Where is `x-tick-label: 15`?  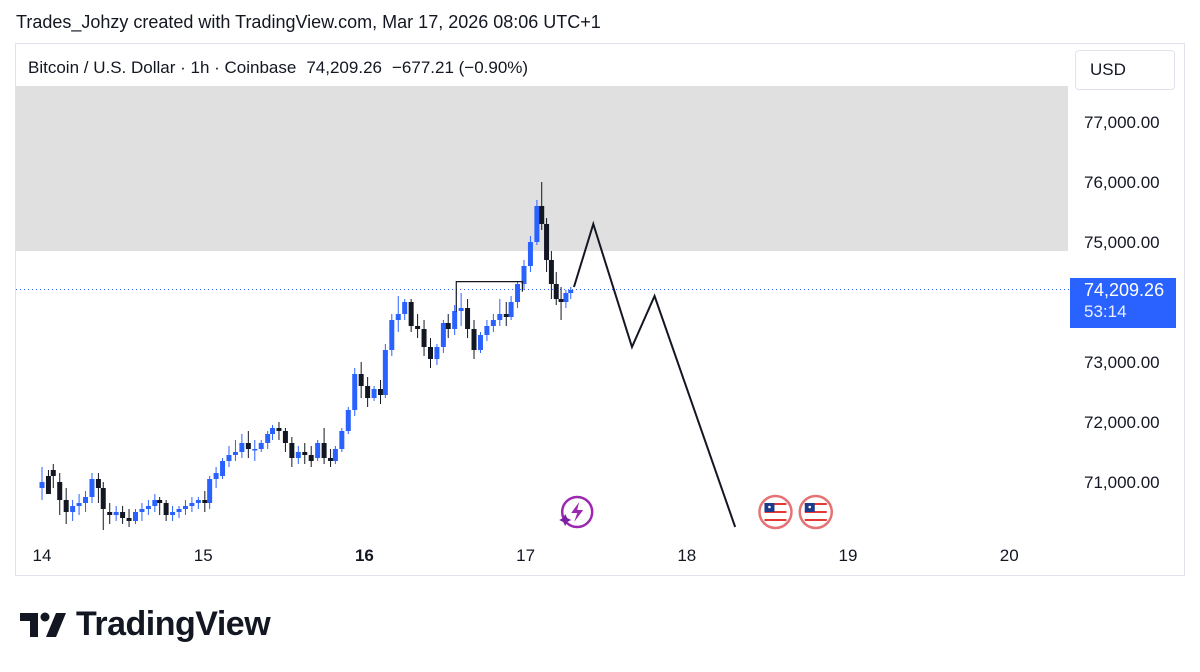 x-tick-label: 15 is located at coordinates (203, 555).